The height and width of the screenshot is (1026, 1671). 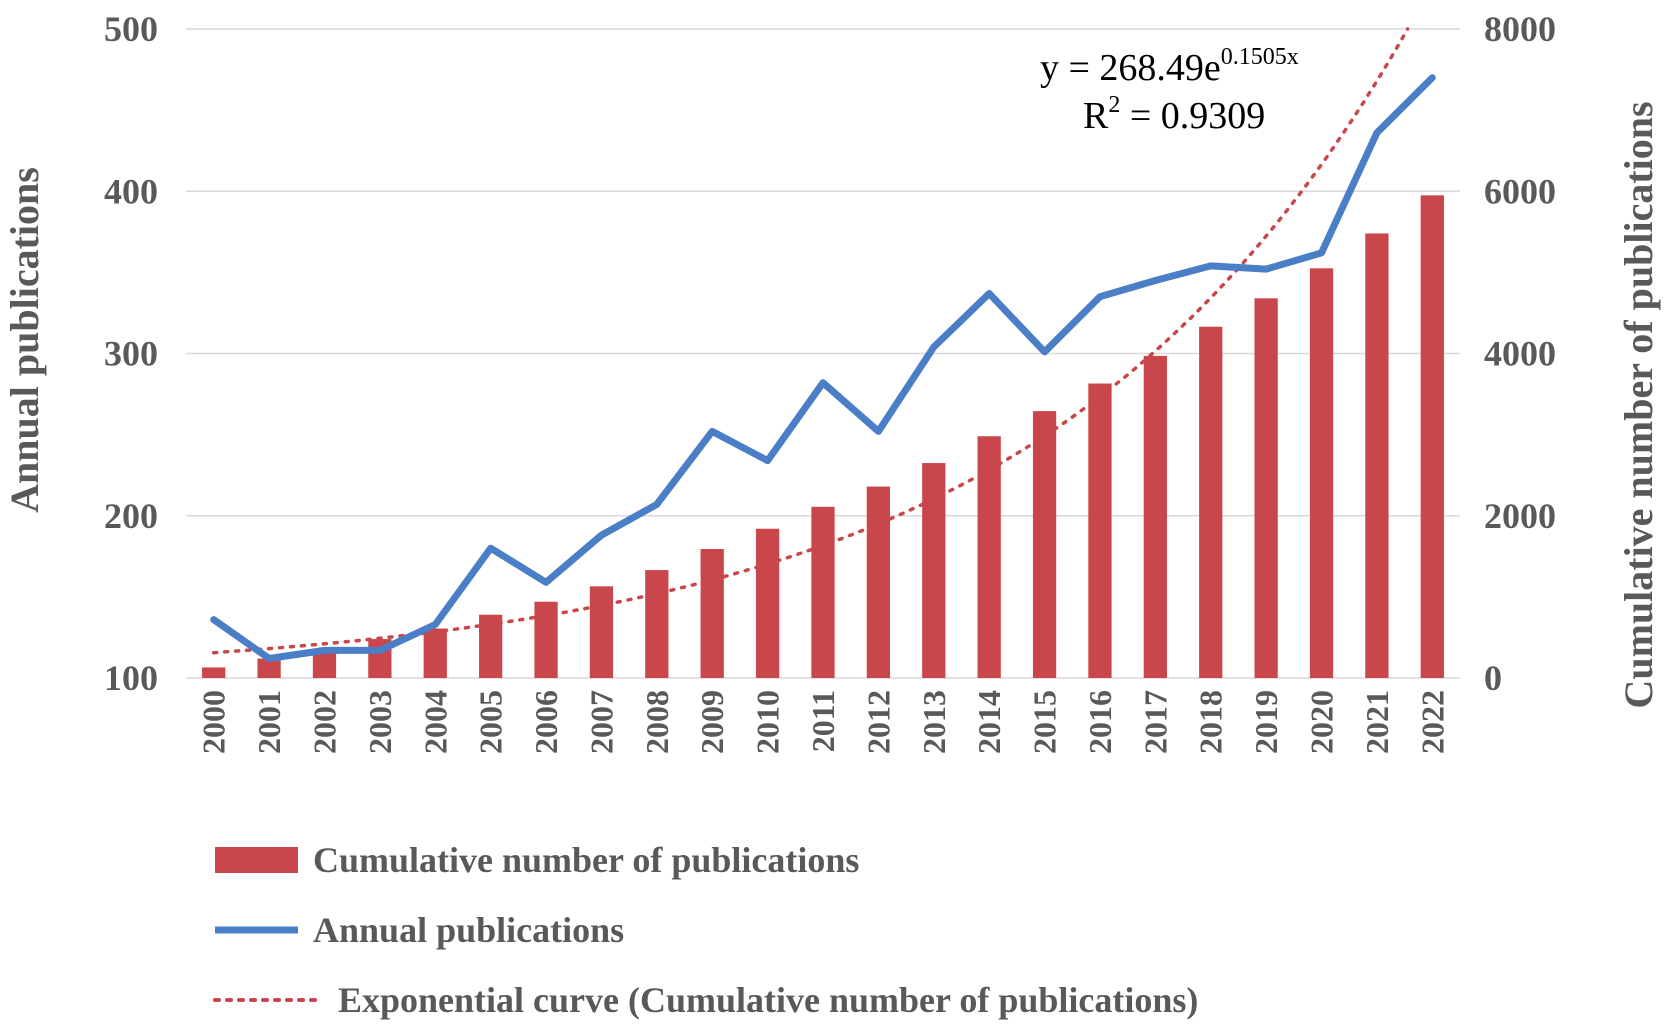 I want to click on right-tick-label: 4000, so click(x=1520, y=354).